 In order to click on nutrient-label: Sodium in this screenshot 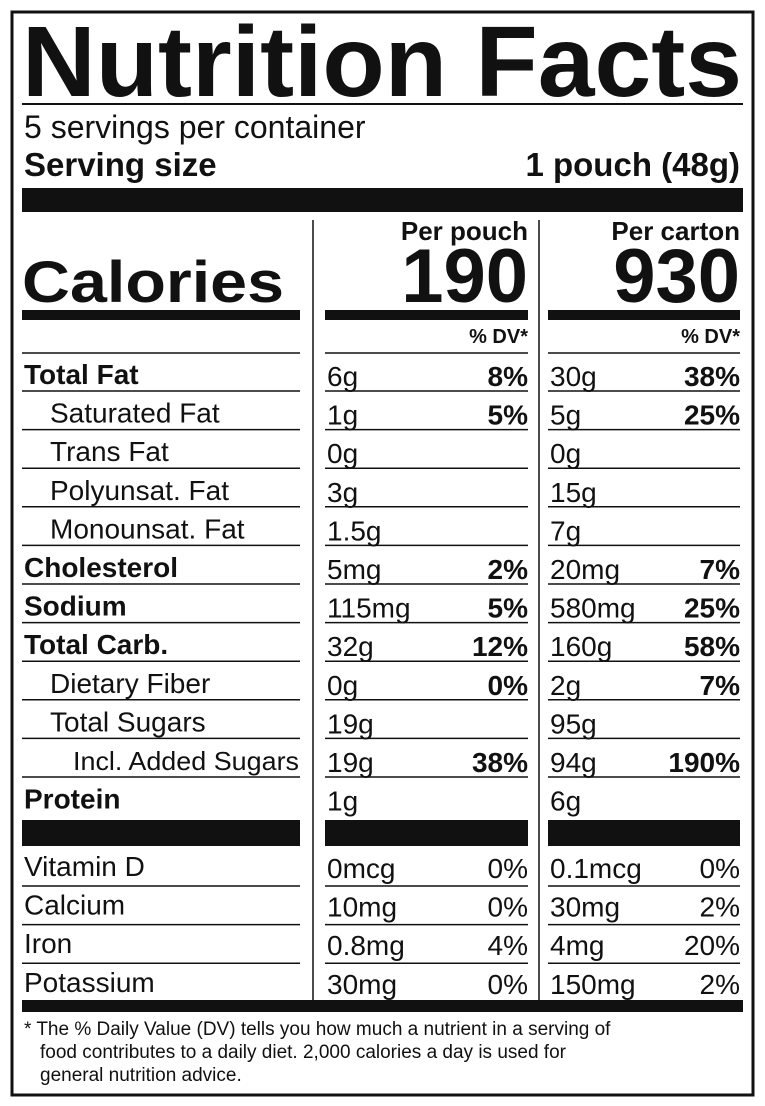, I will do `click(75, 606)`.